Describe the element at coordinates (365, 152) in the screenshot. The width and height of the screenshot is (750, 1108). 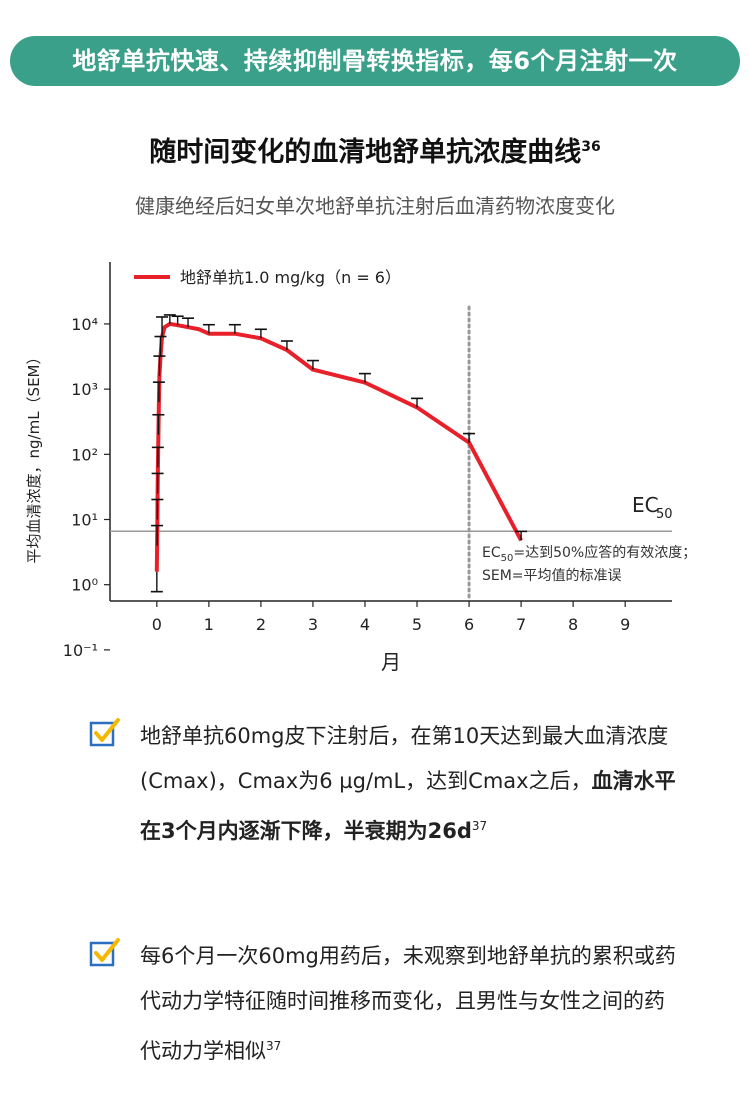
I see `chart-title-text: 随时间变化的血清地舒单抗浓度曲线` at that location.